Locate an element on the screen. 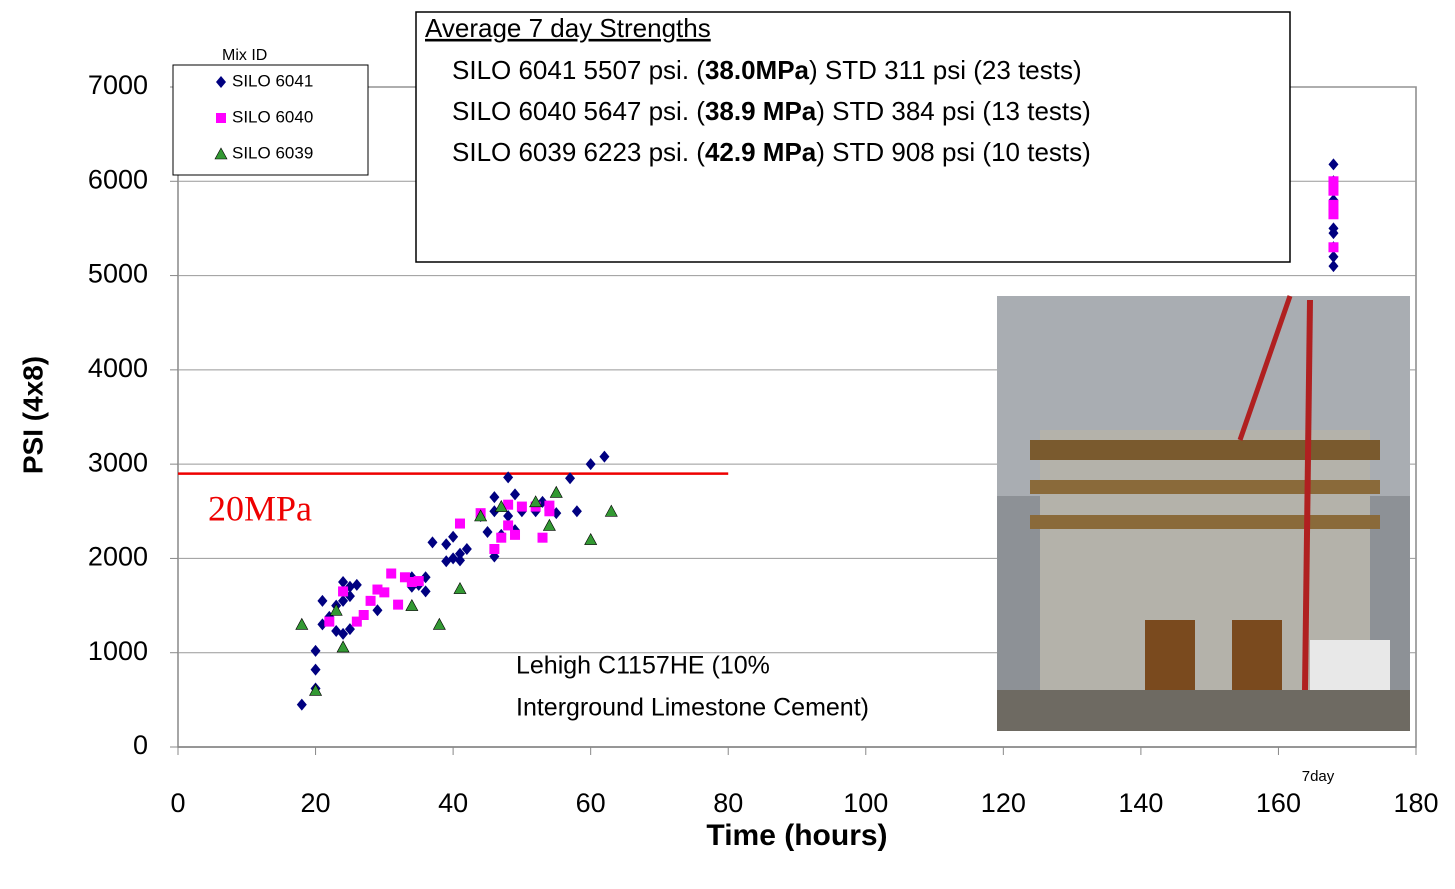 The width and height of the screenshot is (1455, 889). note: Interground Limestone Cement) is located at coordinates (692, 708).